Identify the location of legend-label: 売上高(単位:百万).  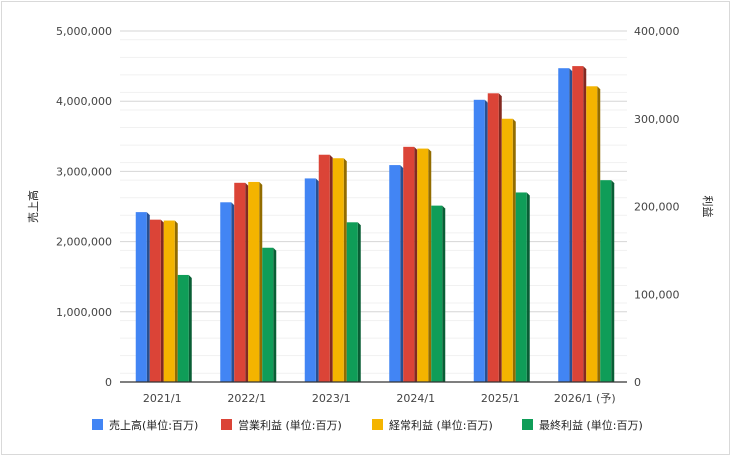
(153, 425).